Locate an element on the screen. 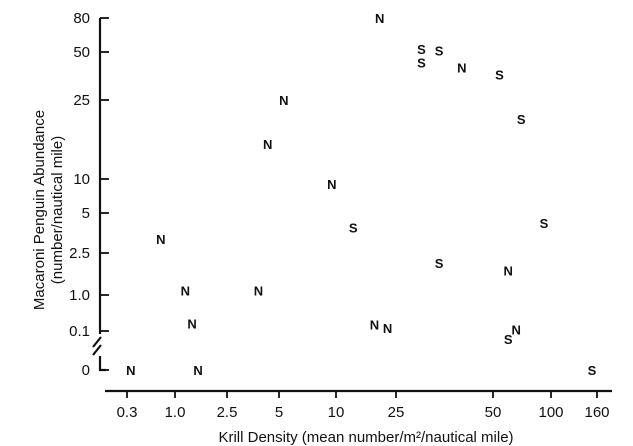  x-tick-label: 160 is located at coordinates (596, 412).